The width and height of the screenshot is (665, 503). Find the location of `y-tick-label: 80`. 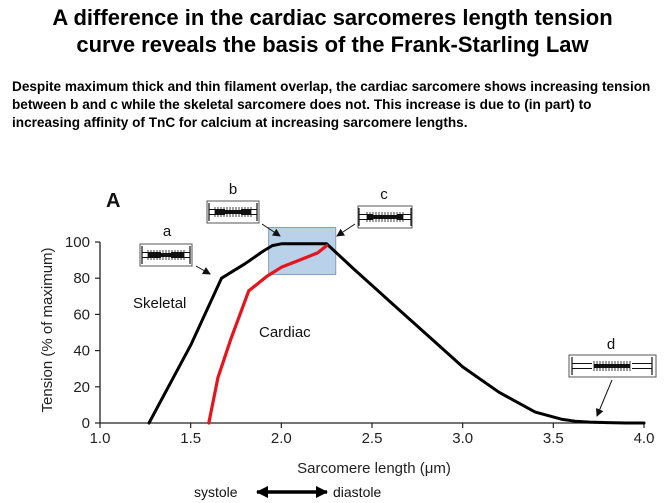

y-tick-label: 80 is located at coordinates (81, 278).